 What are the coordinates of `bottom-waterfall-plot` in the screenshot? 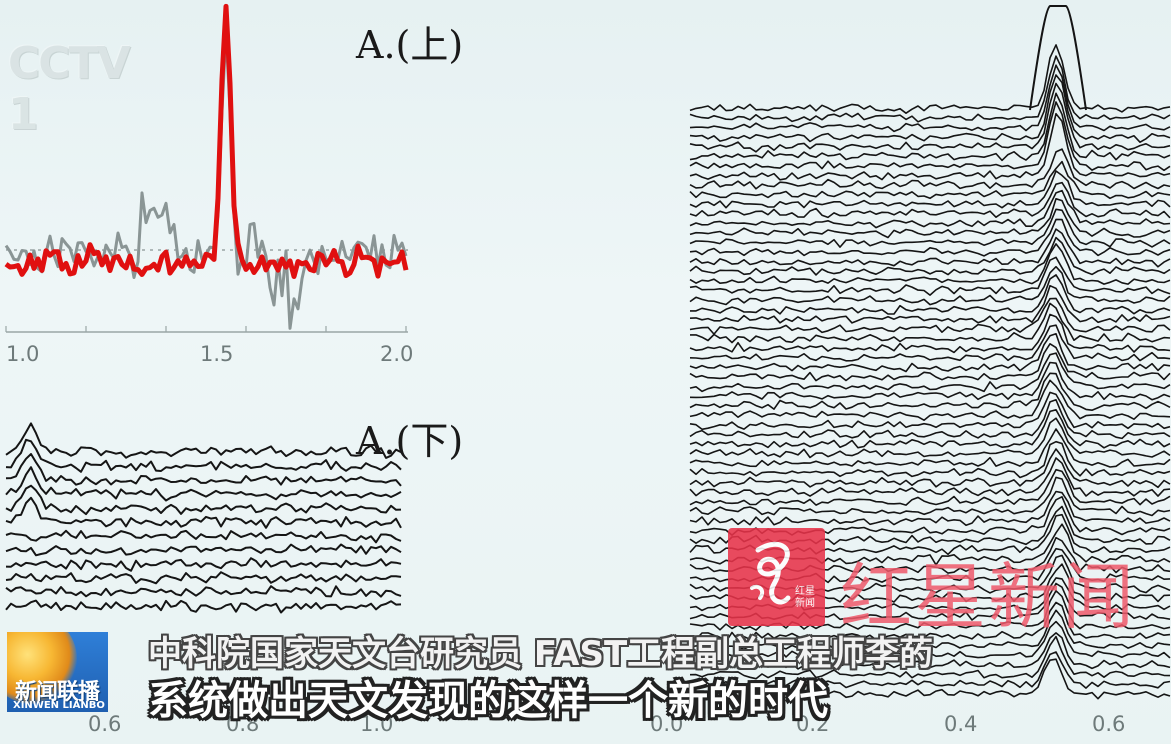 It's located at (203, 518).